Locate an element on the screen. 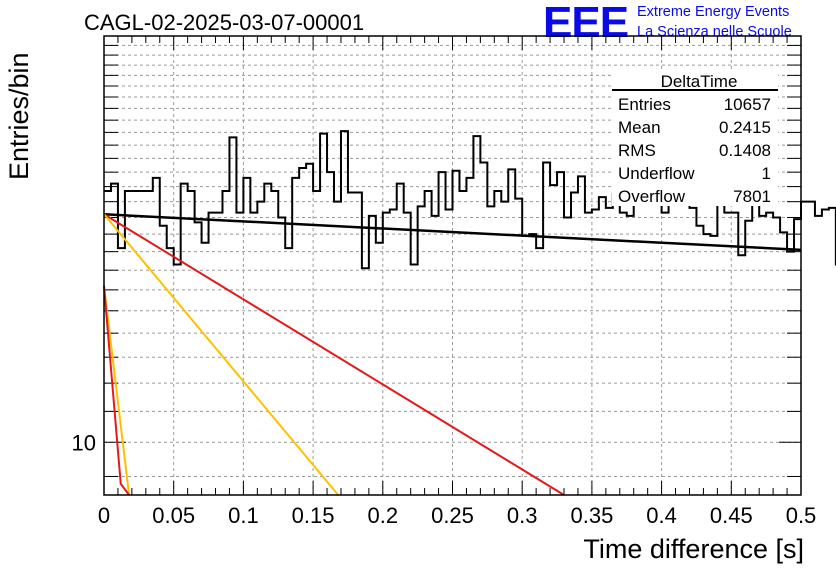  x-tick-label: 0.4 is located at coordinates (661, 515).